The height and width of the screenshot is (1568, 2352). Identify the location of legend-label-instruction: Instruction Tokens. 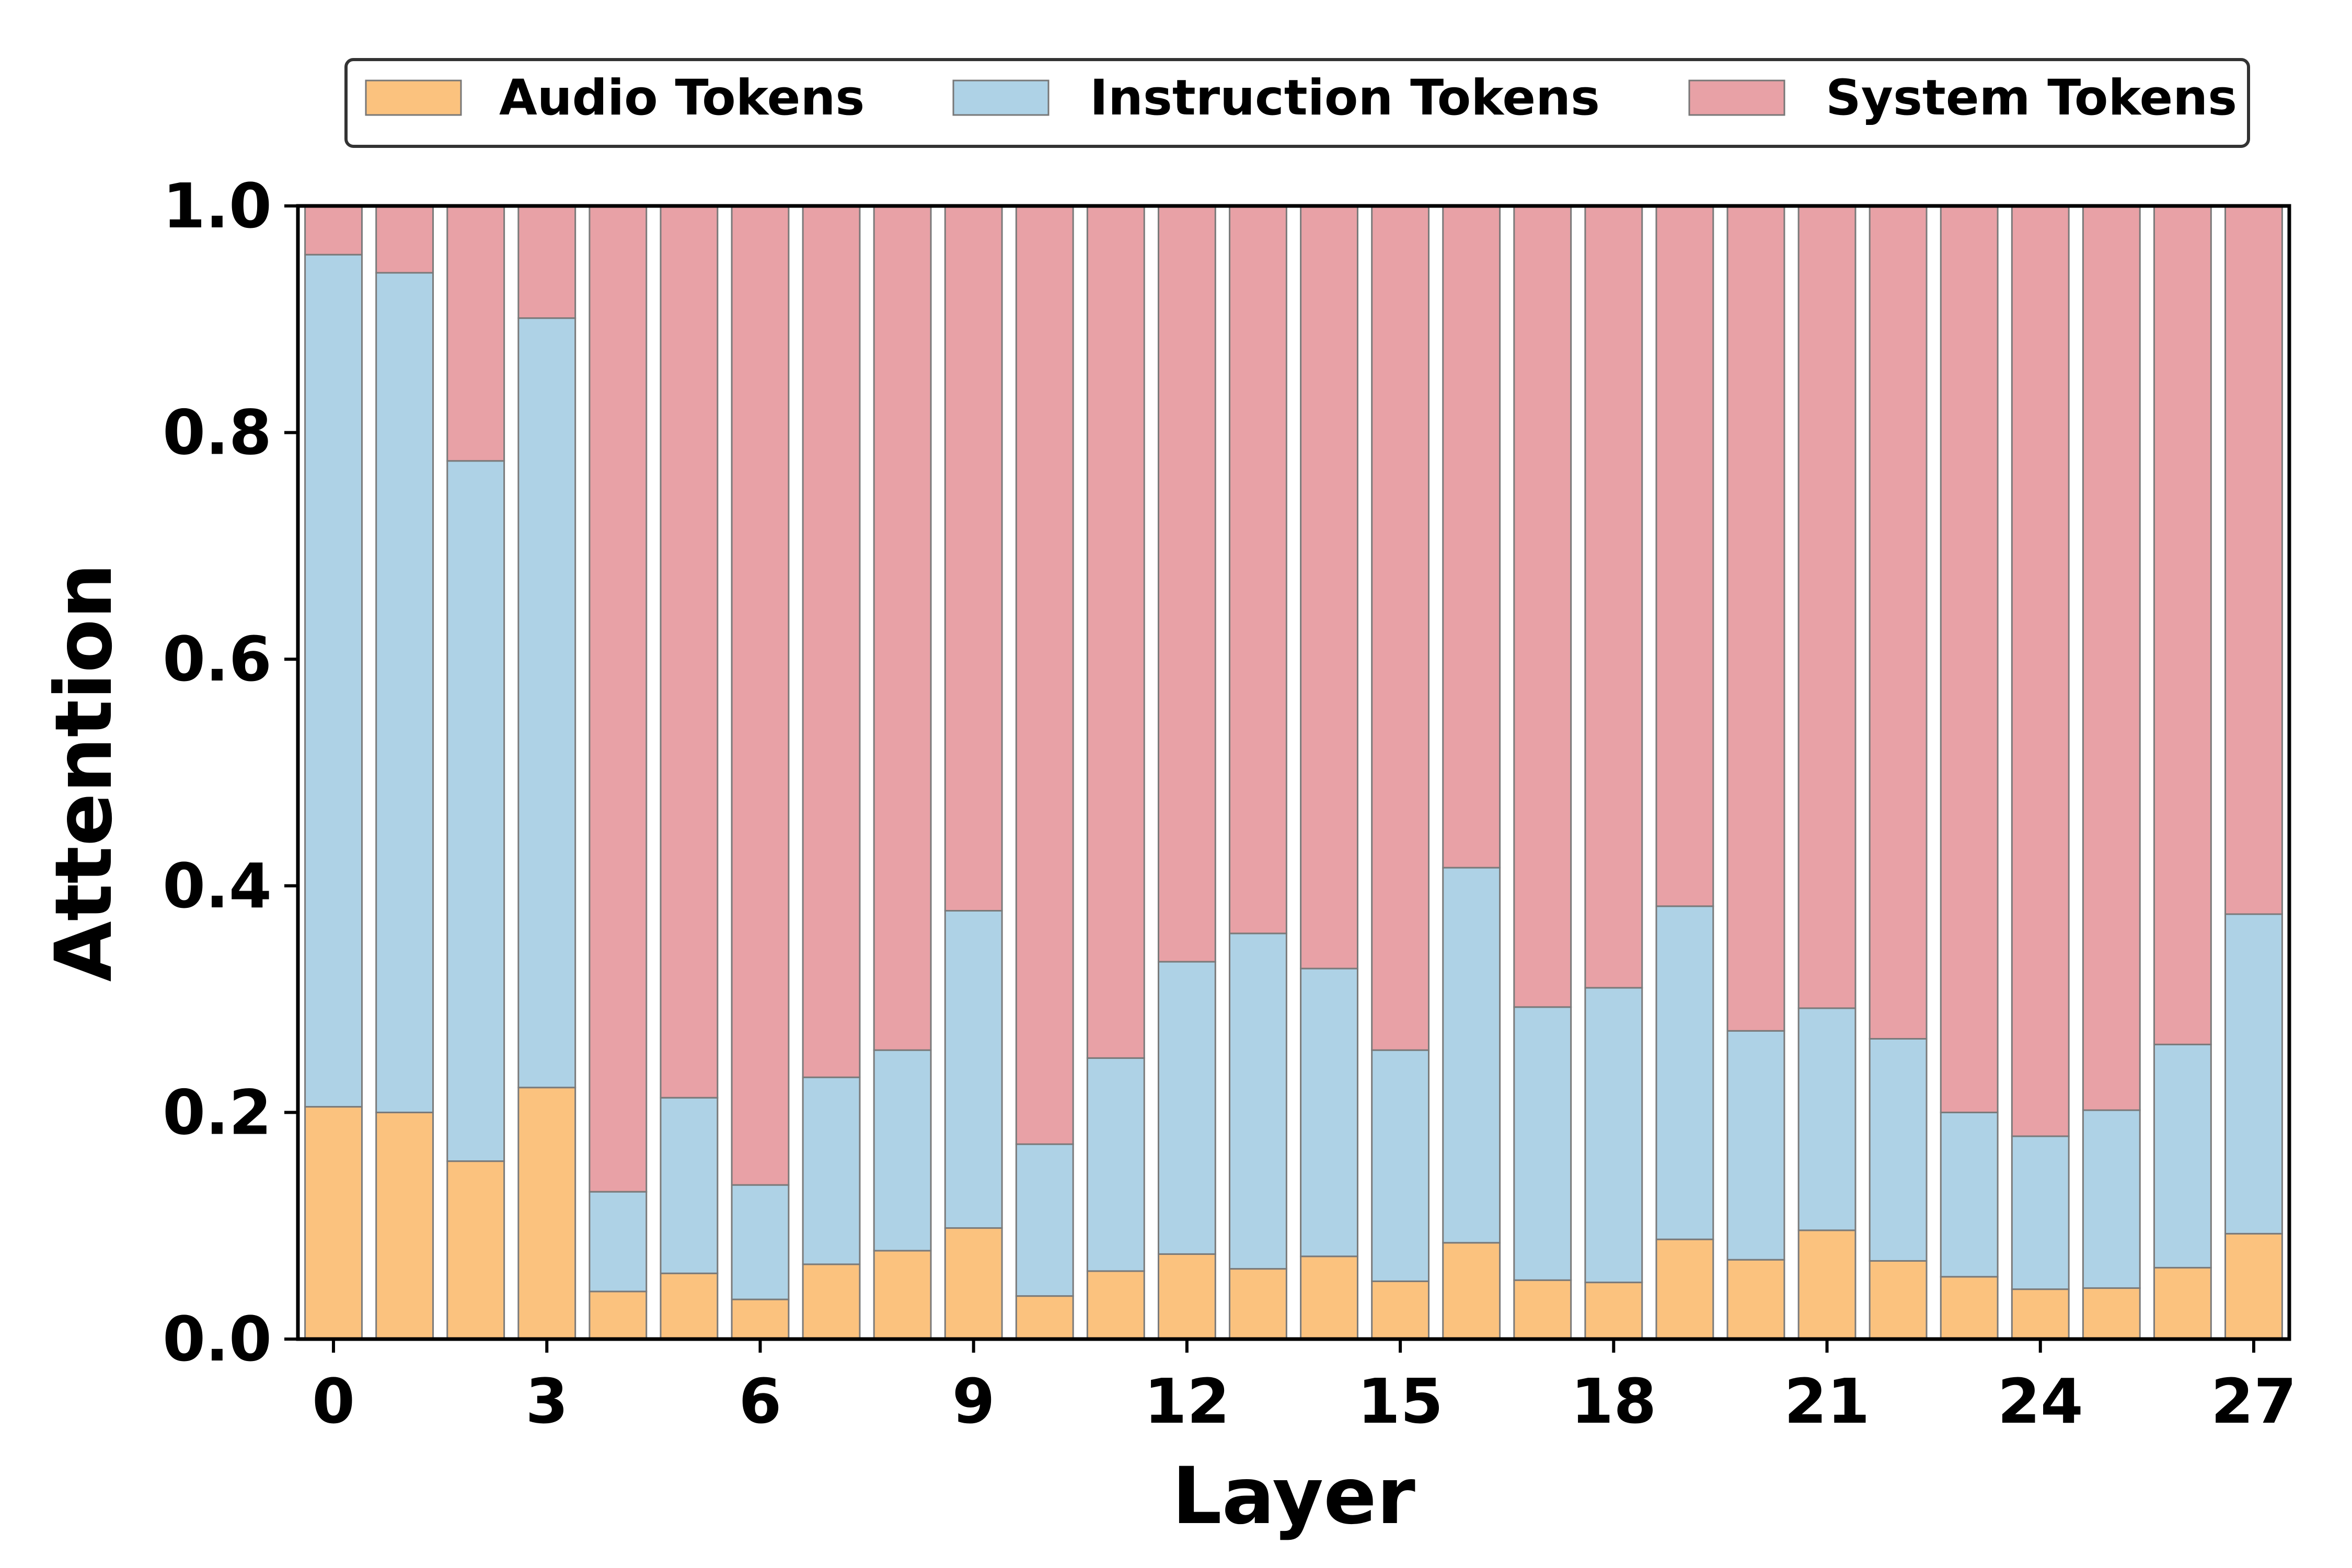
(1345, 98).